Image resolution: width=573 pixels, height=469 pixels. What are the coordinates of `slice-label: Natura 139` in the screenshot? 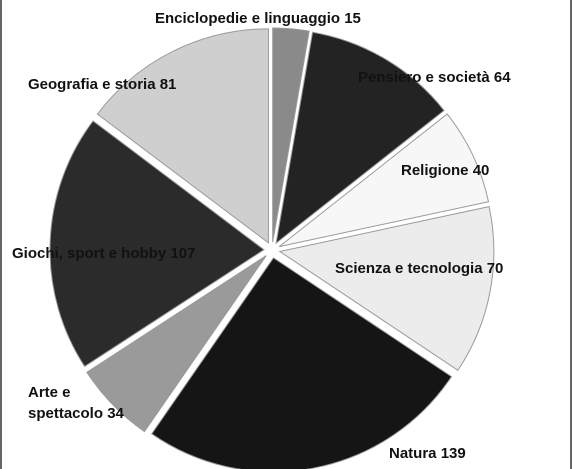 It's located at (469, 453).